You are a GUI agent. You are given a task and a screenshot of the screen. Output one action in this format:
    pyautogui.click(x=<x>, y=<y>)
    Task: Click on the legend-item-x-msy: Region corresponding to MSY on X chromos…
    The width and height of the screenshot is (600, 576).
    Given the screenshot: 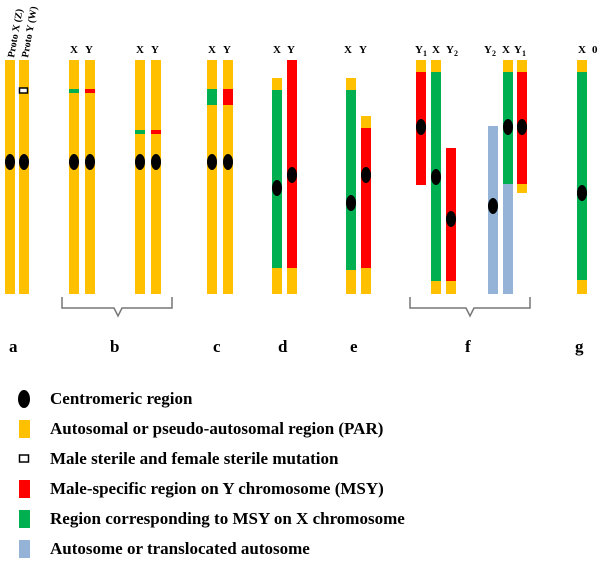 What is the action you would take?
    pyautogui.click(x=304, y=519)
    